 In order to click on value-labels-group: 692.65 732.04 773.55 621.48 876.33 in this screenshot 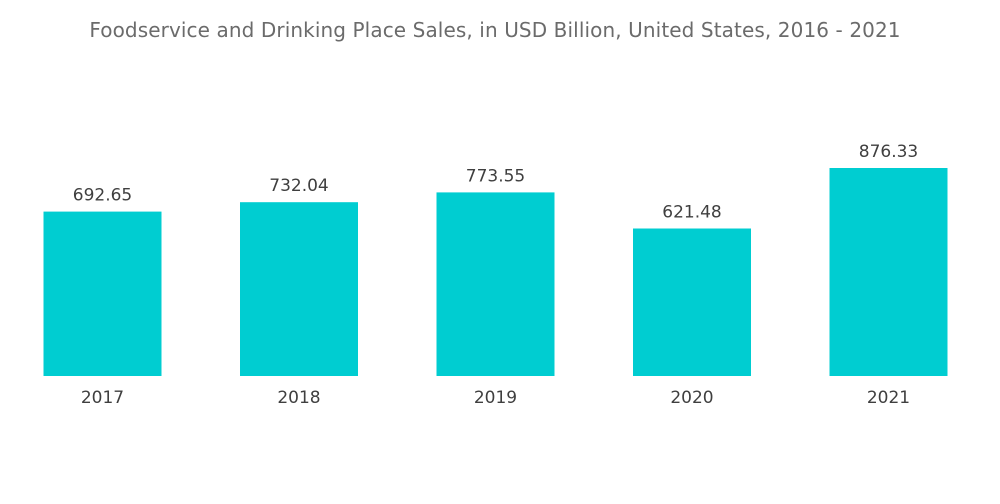, I will do `click(495, 182)`.